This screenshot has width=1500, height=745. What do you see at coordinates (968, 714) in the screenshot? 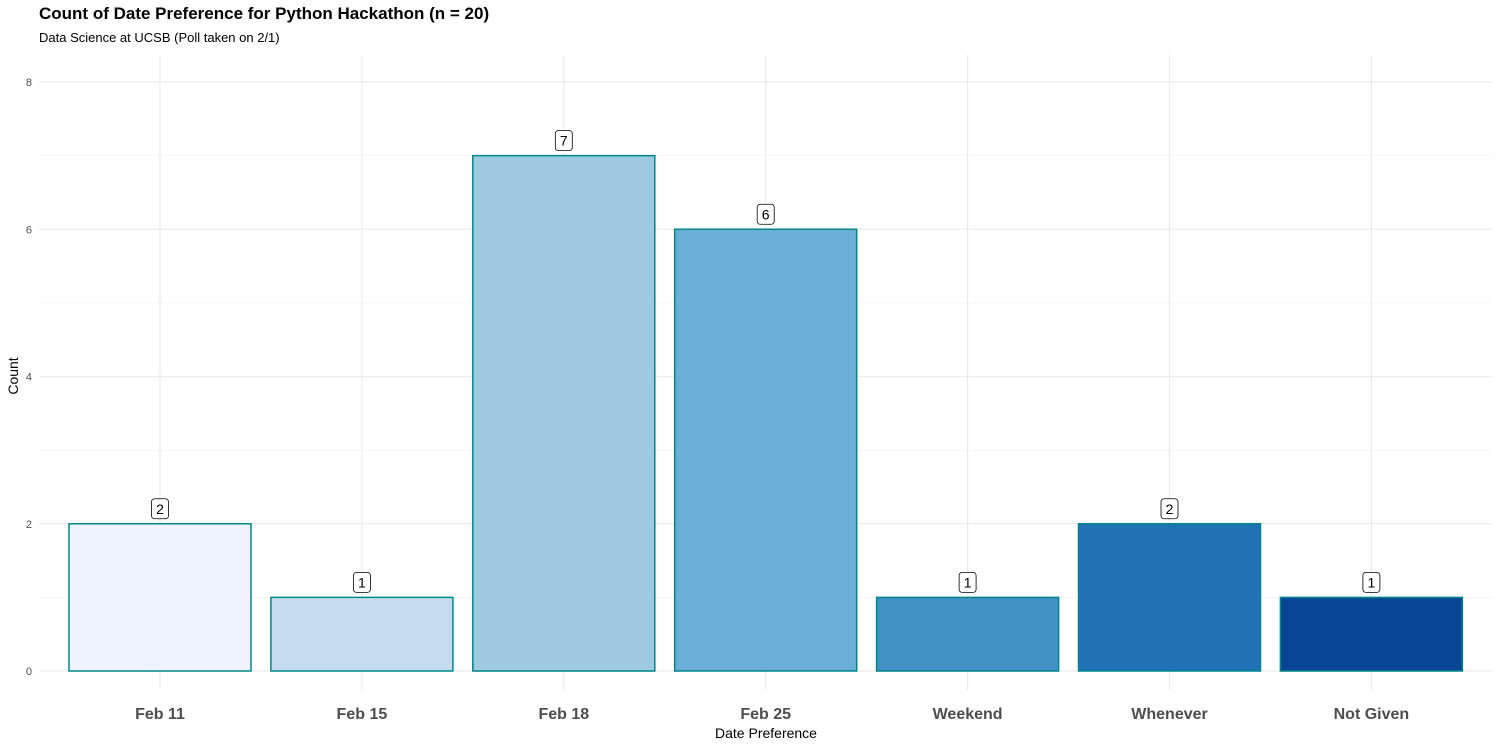
I see `x-tick-label: Weekend` at bounding box center [968, 714].